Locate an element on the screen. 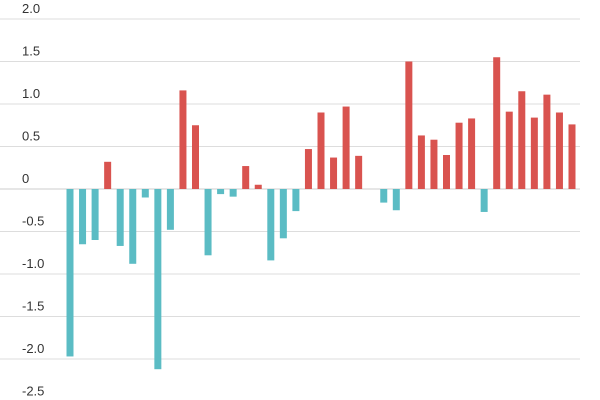  y-tick-label: 1.0 is located at coordinates (31, 93).